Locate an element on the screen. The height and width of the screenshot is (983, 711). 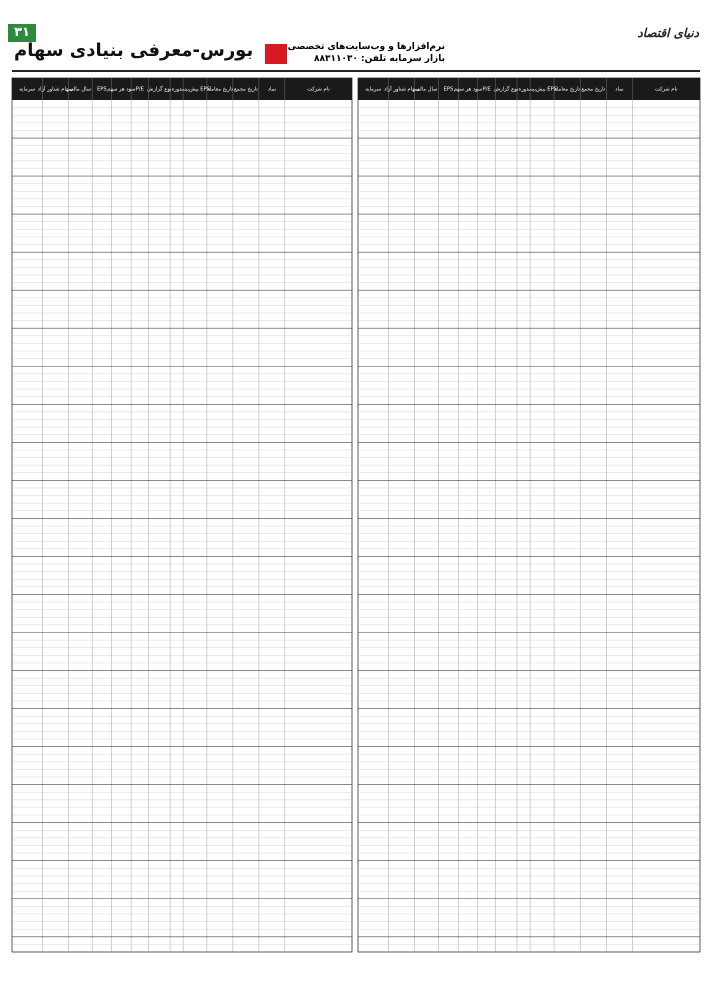
page-number: ۳۱ is located at coordinates (22, 33).